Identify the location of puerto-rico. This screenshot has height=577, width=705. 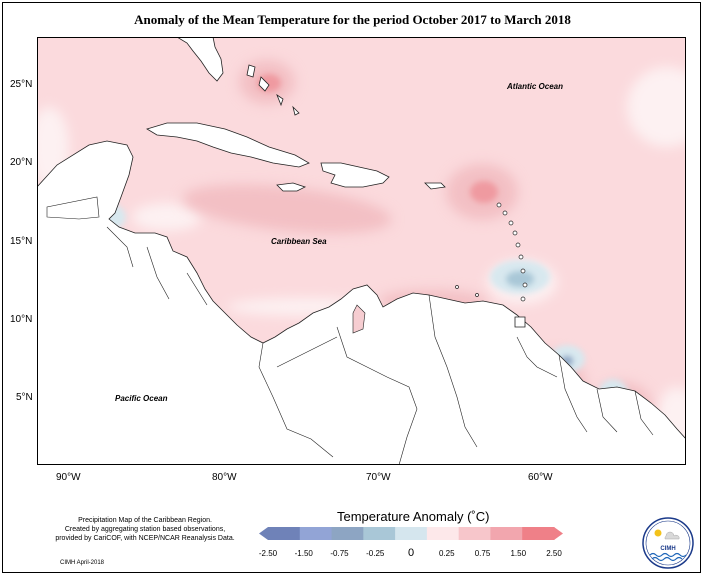
(435, 186).